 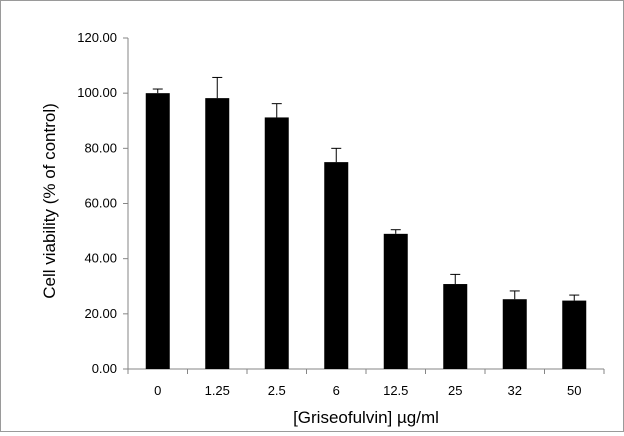 What do you see at coordinates (455, 390) in the screenshot?
I see `x-tick-label: 25` at bounding box center [455, 390].